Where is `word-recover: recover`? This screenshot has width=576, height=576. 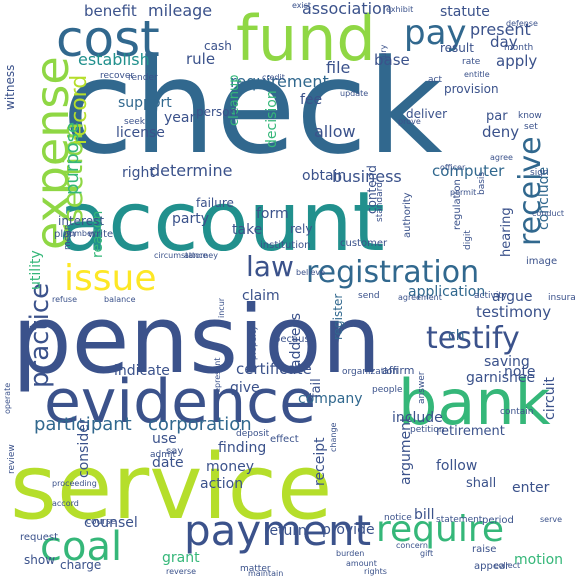 word-recover: recover is located at coordinates (117, 76).